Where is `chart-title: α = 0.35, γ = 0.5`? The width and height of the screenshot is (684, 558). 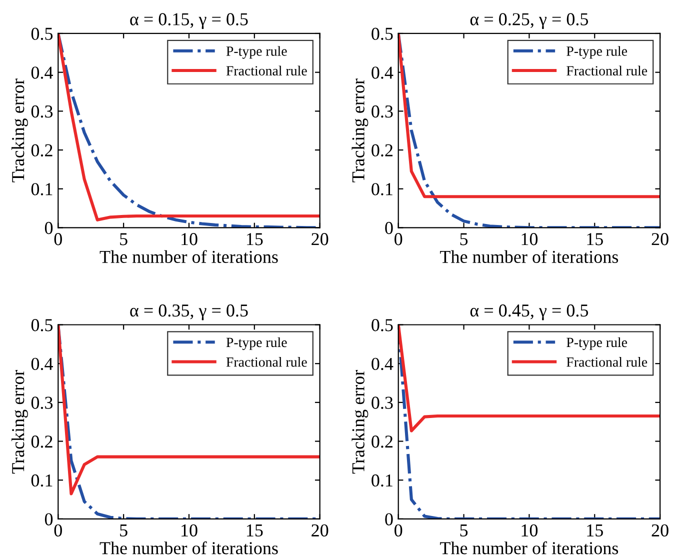 chart-title: α = 0.35, γ = 0.5 is located at coordinates (189, 312).